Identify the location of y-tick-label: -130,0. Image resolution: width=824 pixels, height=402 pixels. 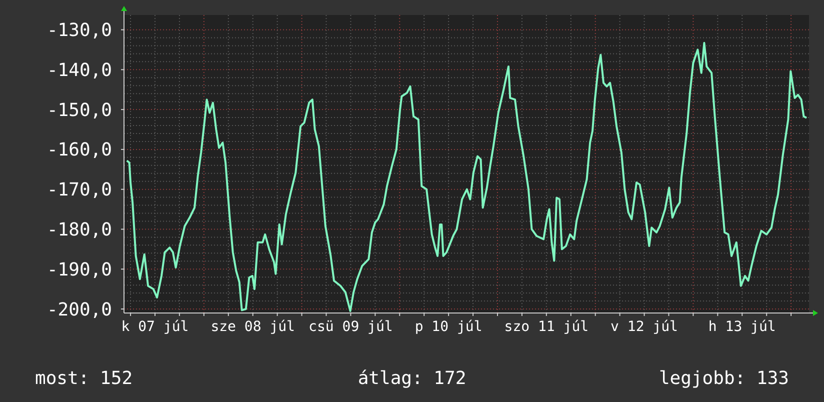
(79, 31).